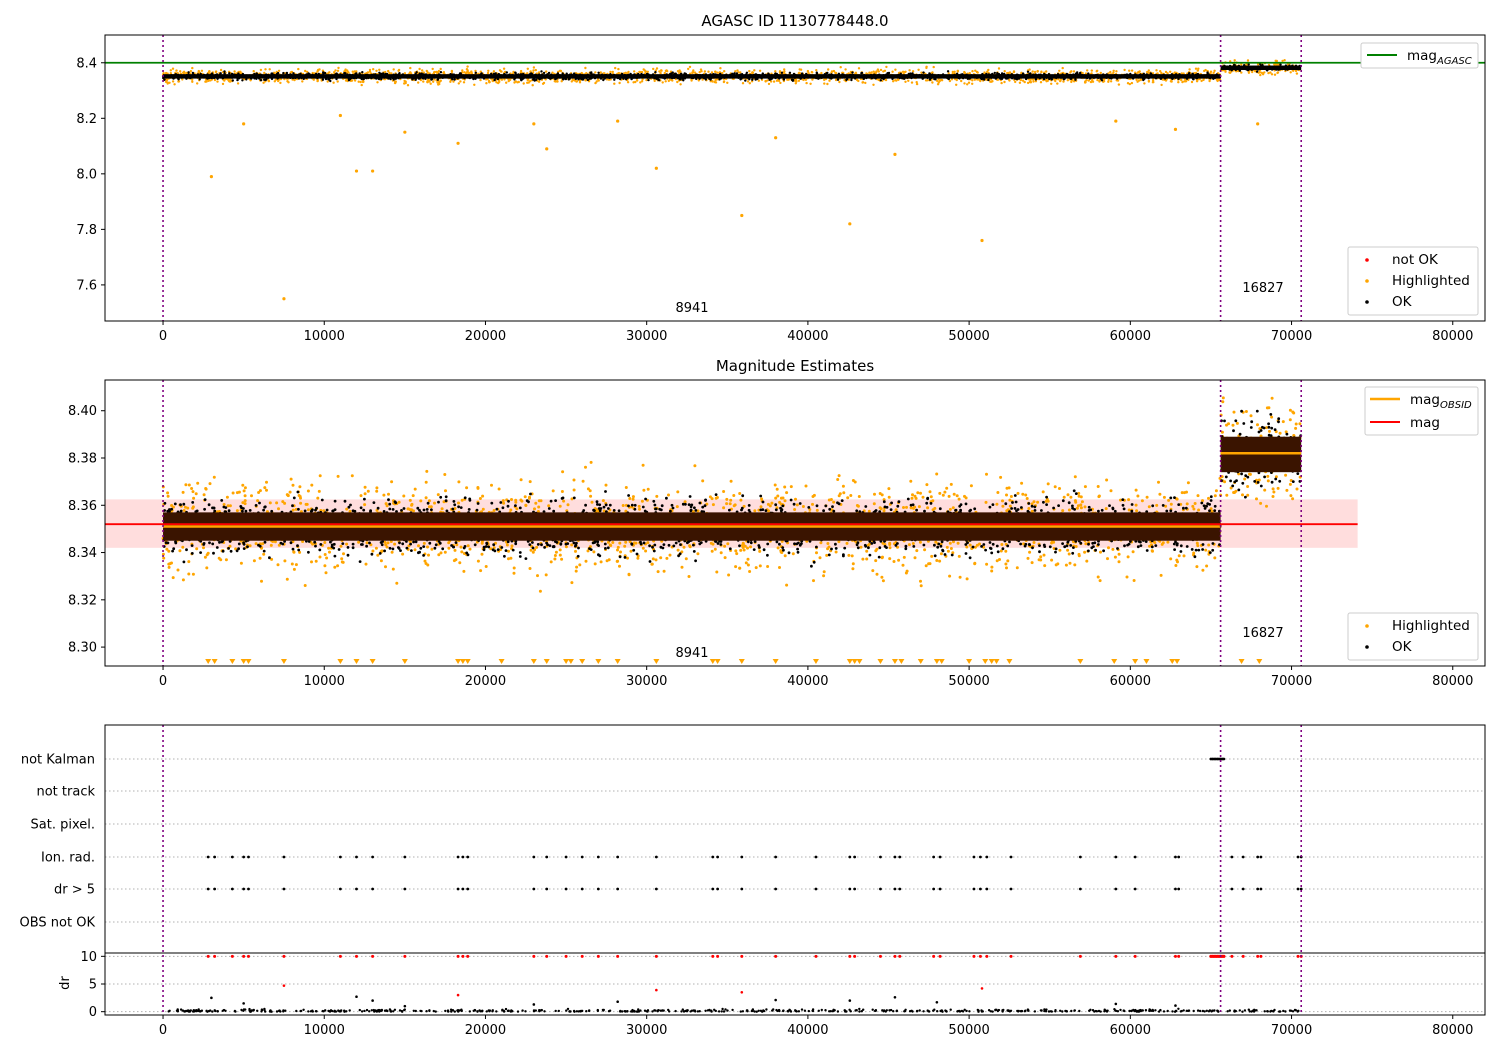  Describe the element at coordinates (735, 983) in the screenshot. I see `dr-points` at that location.